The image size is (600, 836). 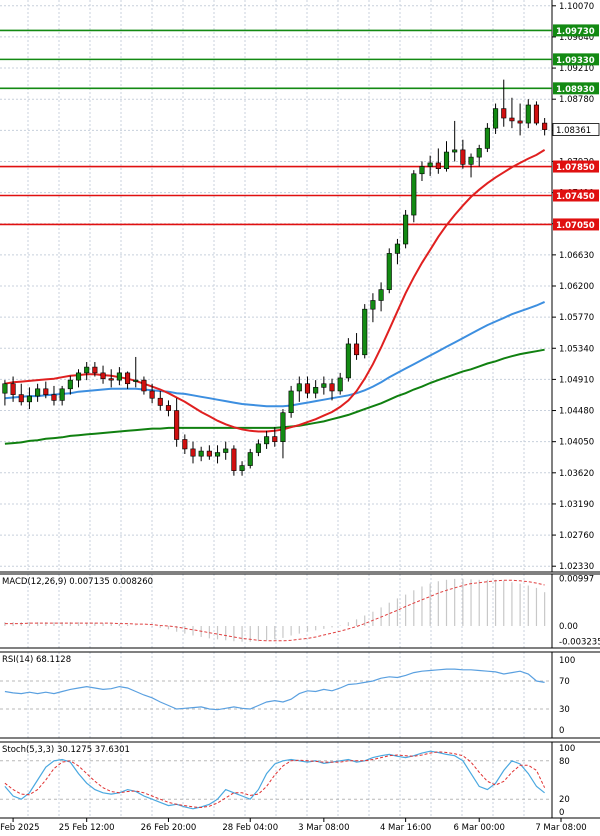 I want to click on time-tick-label: 25 Feb 12:00, so click(x=87, y=828).